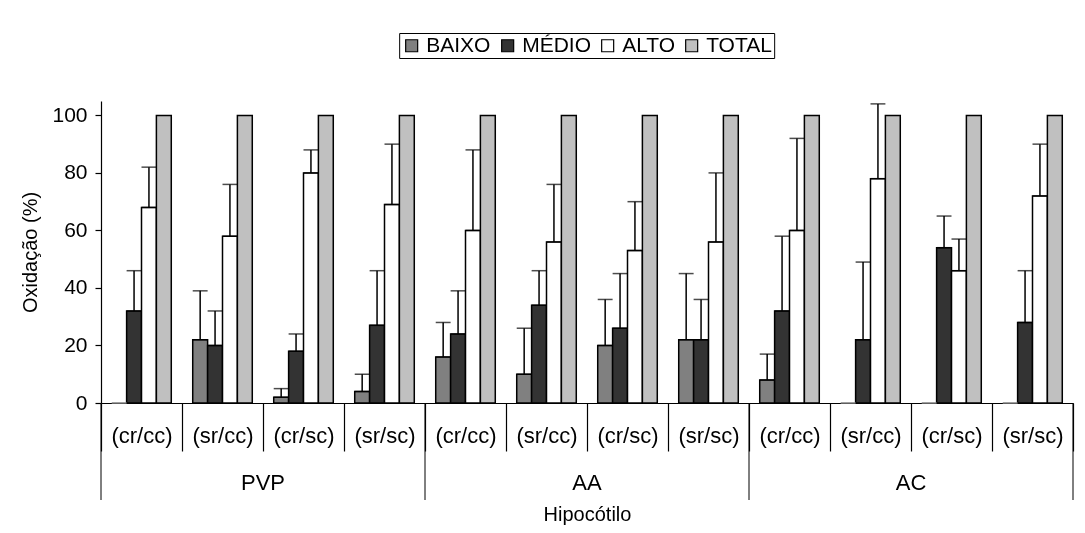  I want to click on x-axis-title: Hipocótilo, so click(587, 514).